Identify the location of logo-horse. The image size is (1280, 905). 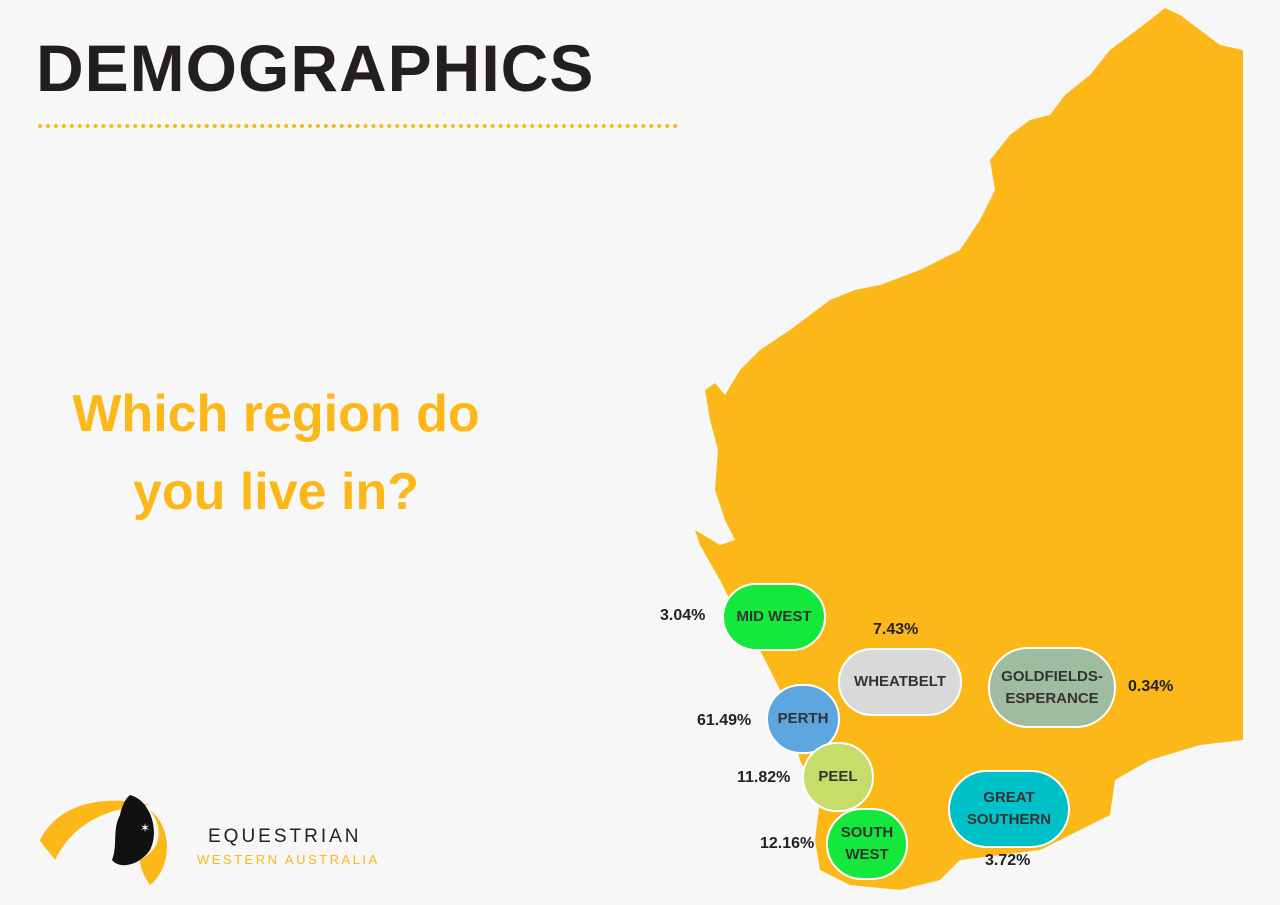
(133, 830).